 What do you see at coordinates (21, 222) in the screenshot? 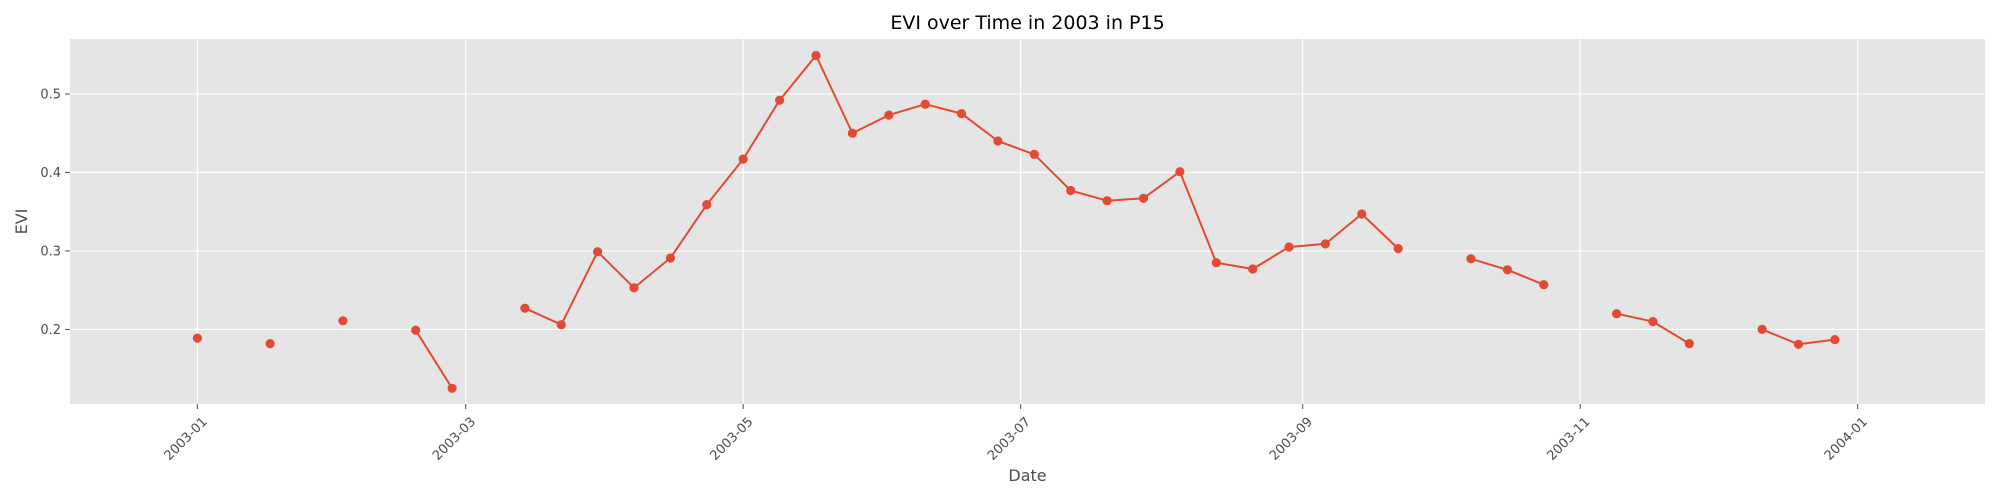
I see `y-axis-label: EVI` at bounding box center [21, 222].